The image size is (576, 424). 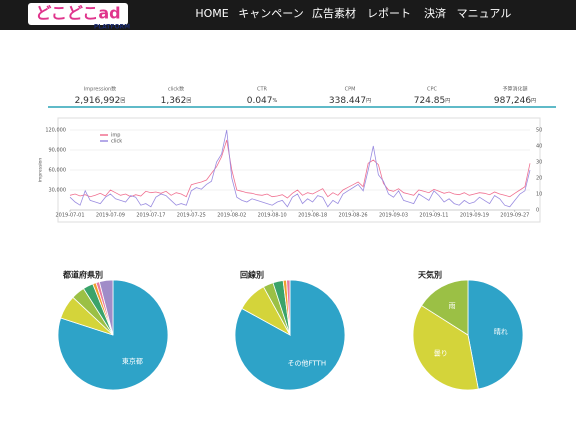 What do you see at coordinates (514, 89) in the screenshot?
I see `stat-label: 予算消化額` at bounding box center [514, 89].